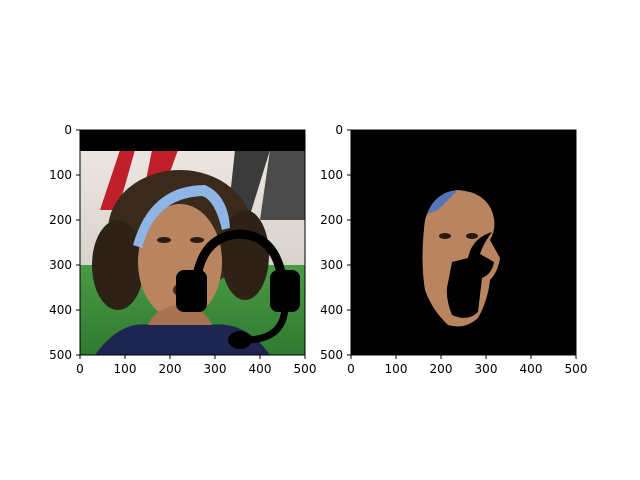 The width and height of the screenshot is (640, 480). Describe the element at coordinates (239, 265) in the screenshot. I see `headset-band` at that location.